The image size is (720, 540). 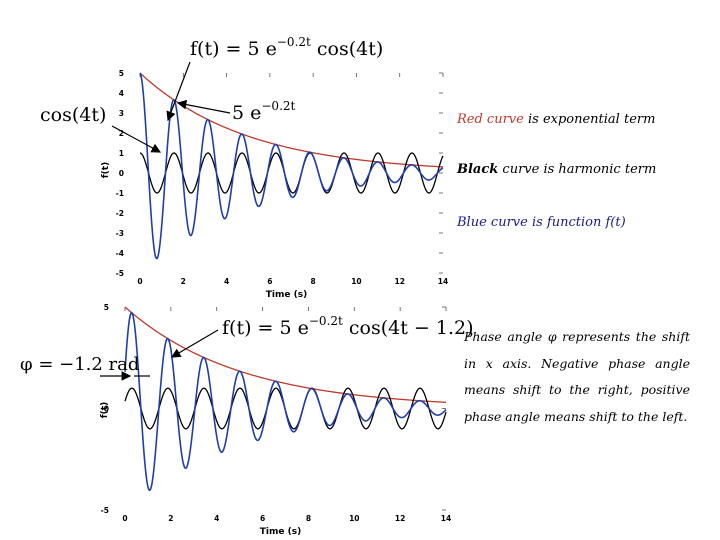 What do you see at coordinates (121, 113) in the screenshot?
I see `y-tick-label: 3` at bounding box center [121, 113].